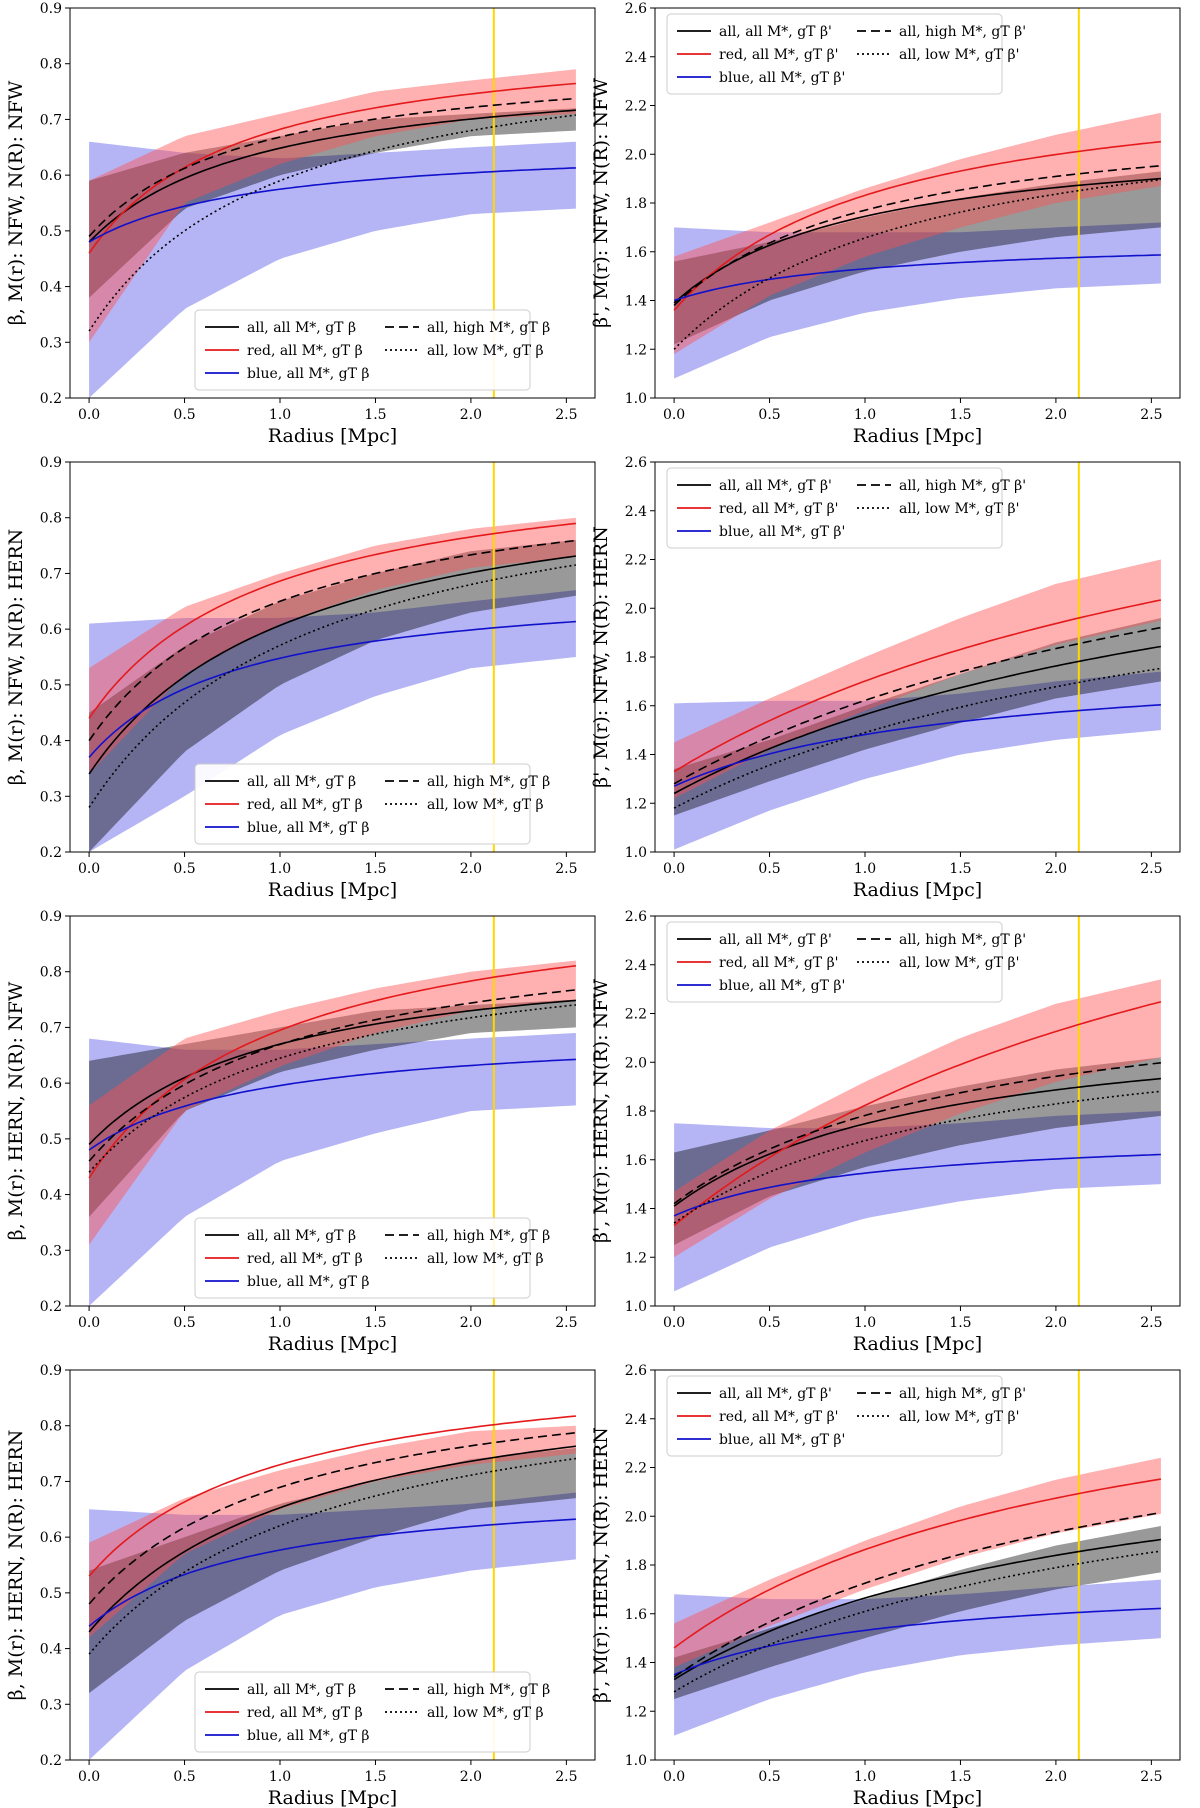 The image size is (1200, 1808). What do you see at coordinates (488, 328) in the screenshot?
I see `legend-label: all, high M*, gT β` at bounding box center [488, 328].